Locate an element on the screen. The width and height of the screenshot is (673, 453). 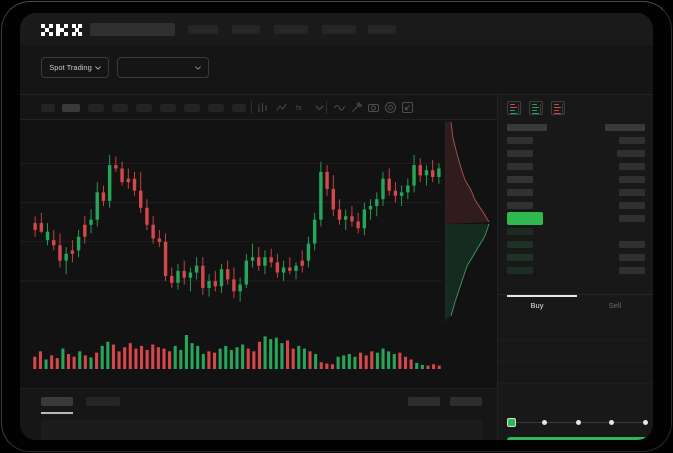
order-amount-slider is located at coordinates (577, 422).